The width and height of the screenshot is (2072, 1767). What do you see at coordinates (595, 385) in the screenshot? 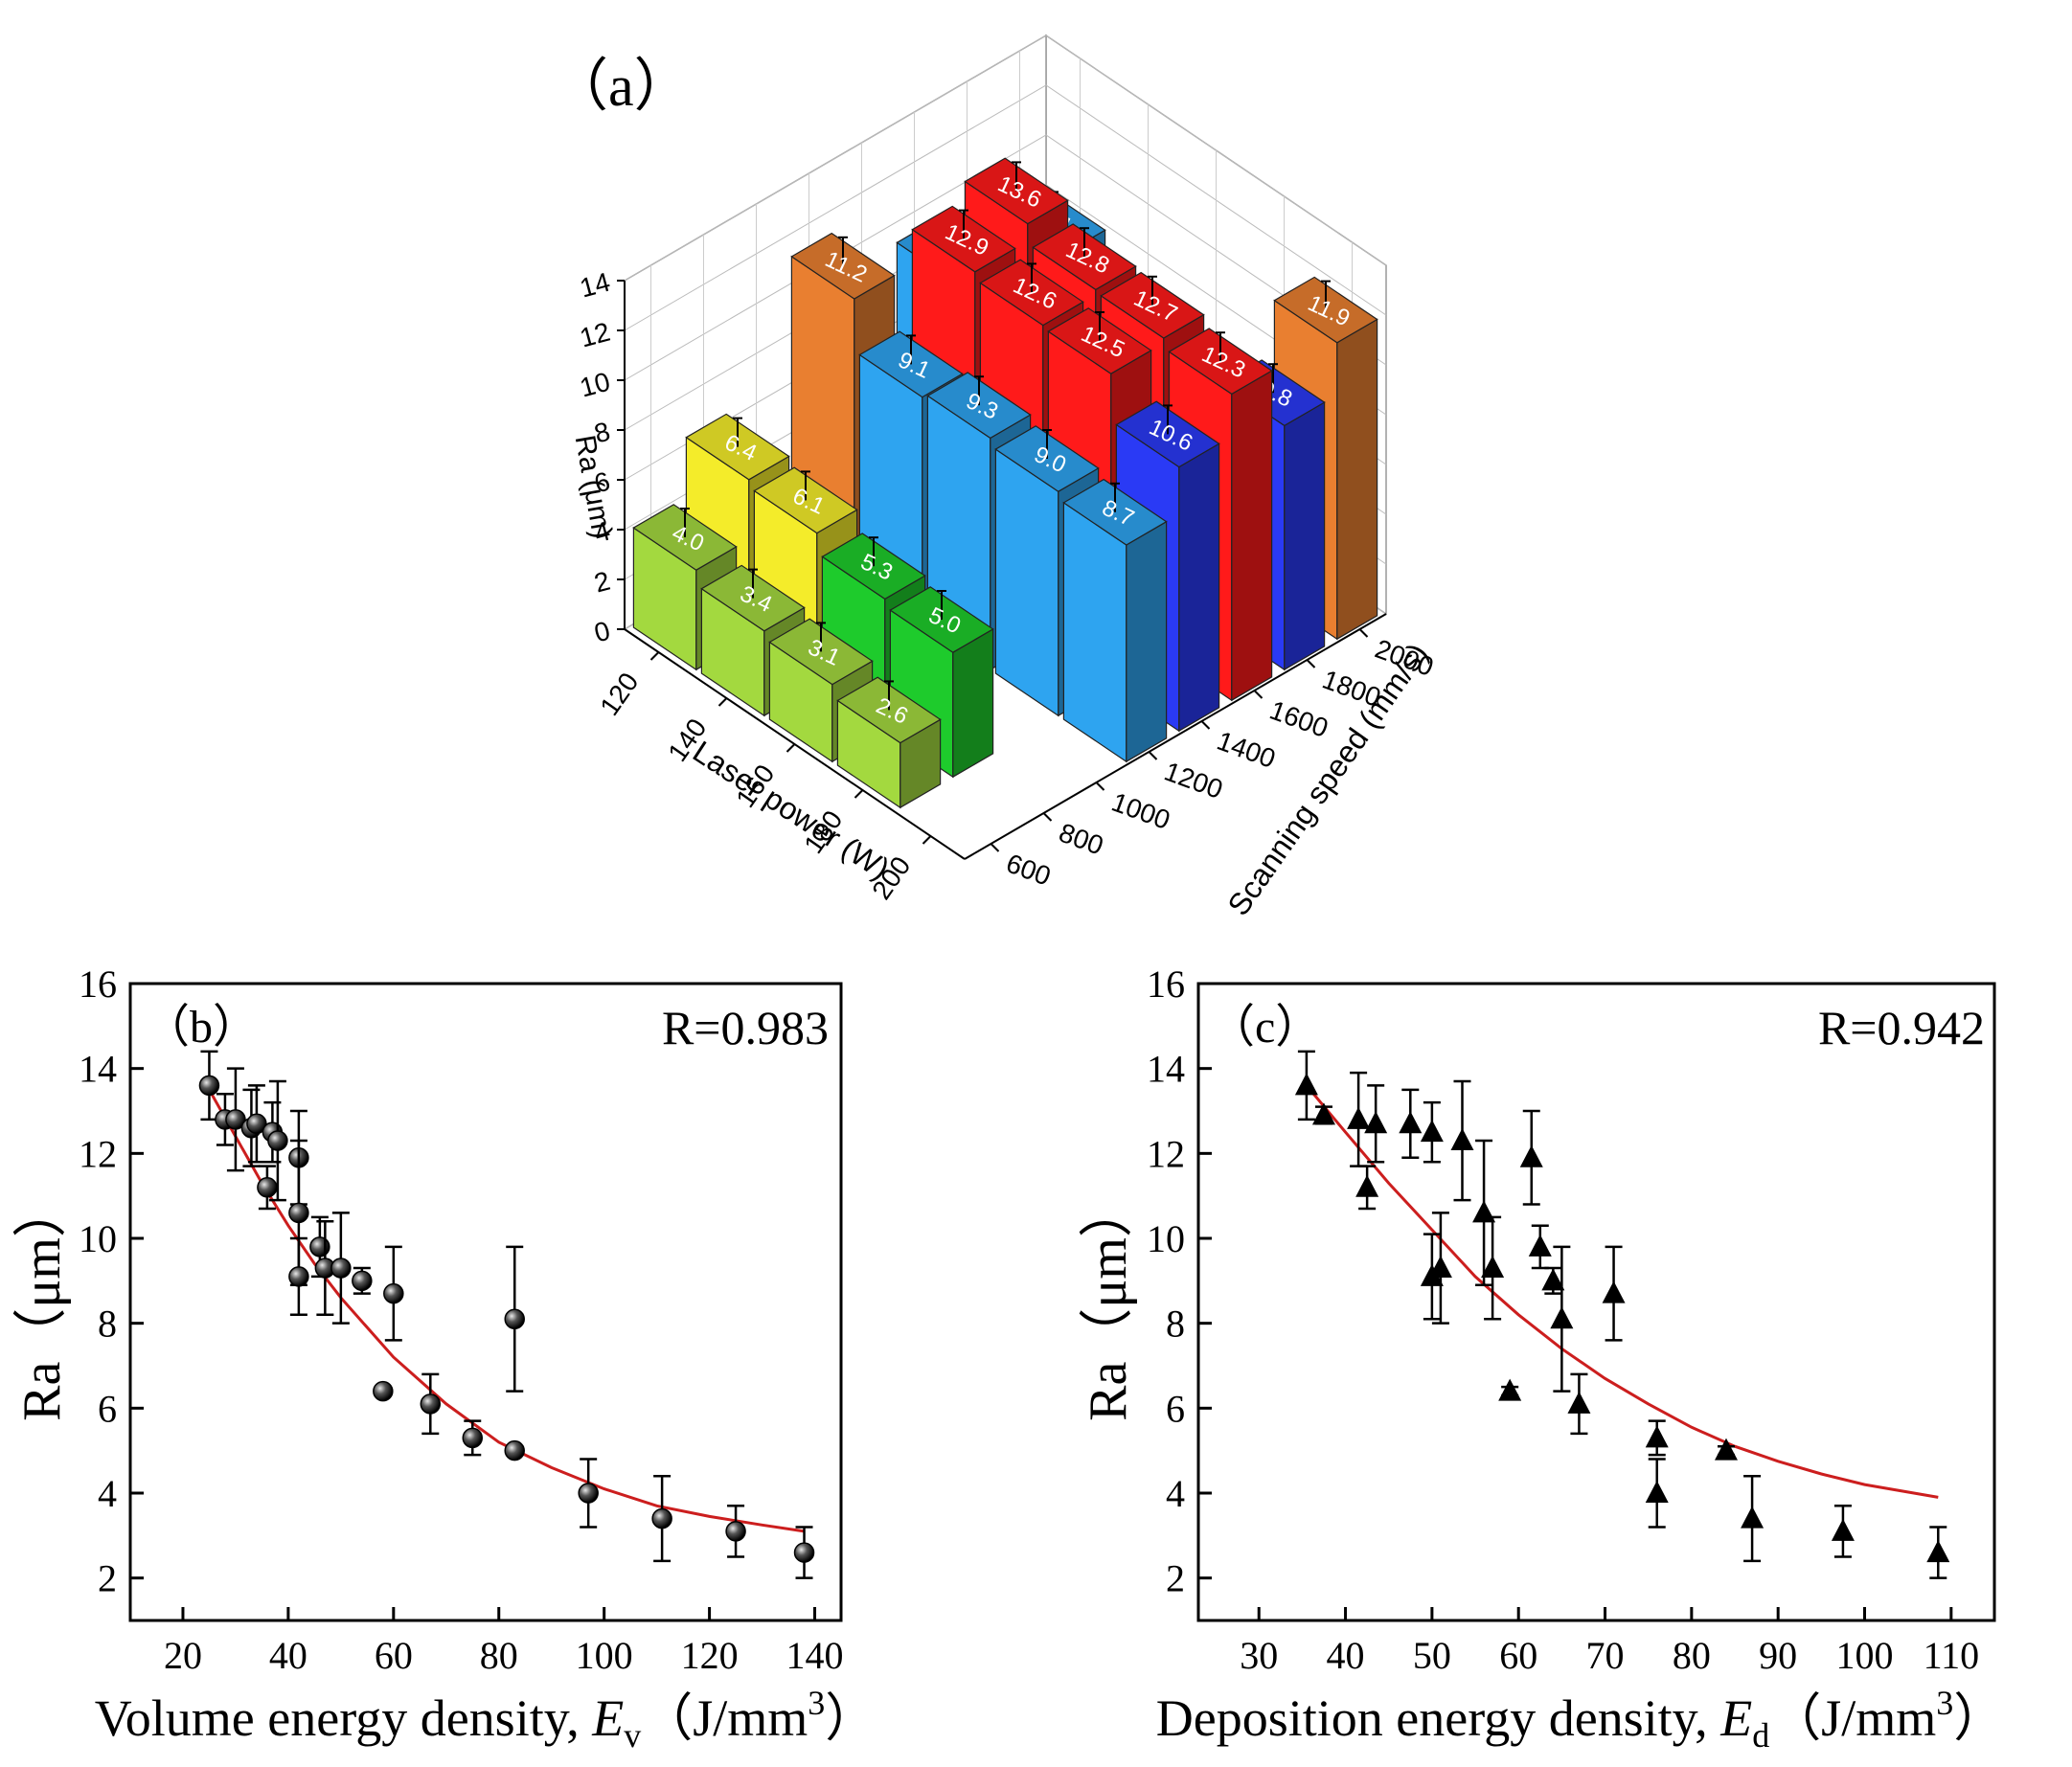
I see `panel-a-z-tick-label: 10` at bounding box center [595, 385].